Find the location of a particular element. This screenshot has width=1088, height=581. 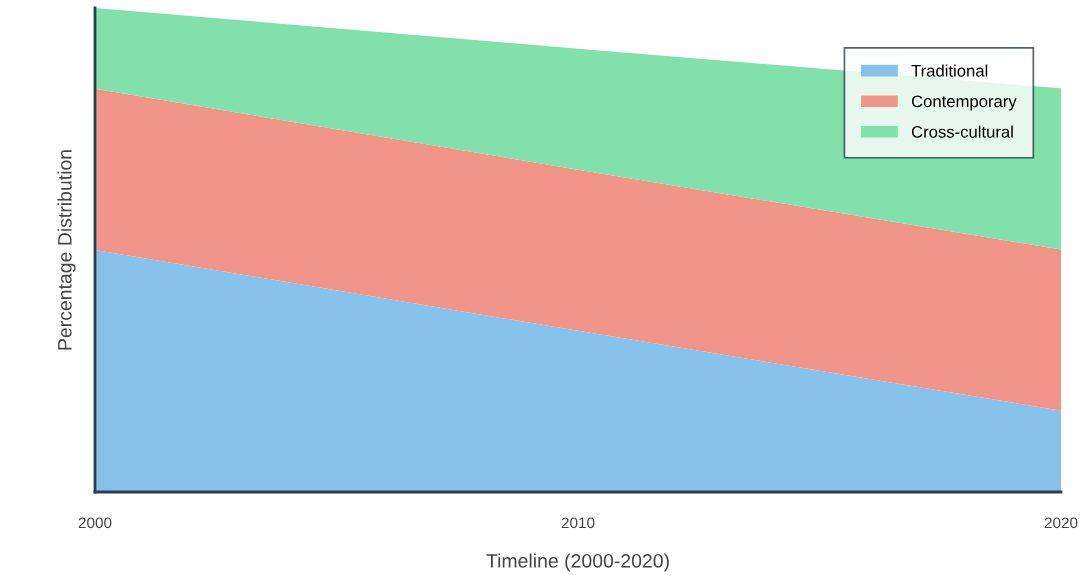

legend-label: Traditional is located at coordinates (949, 70).